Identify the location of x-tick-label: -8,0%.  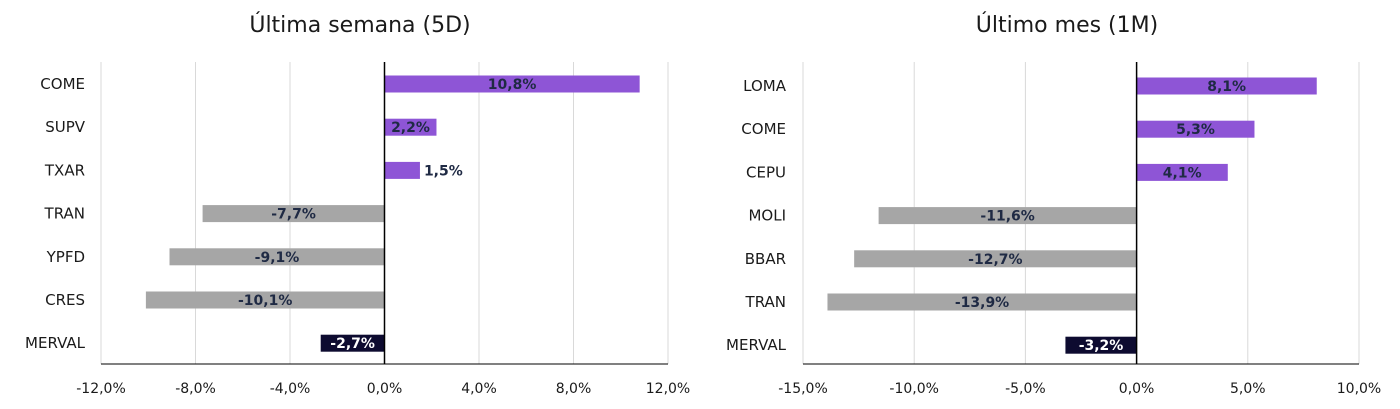
(195, 389).